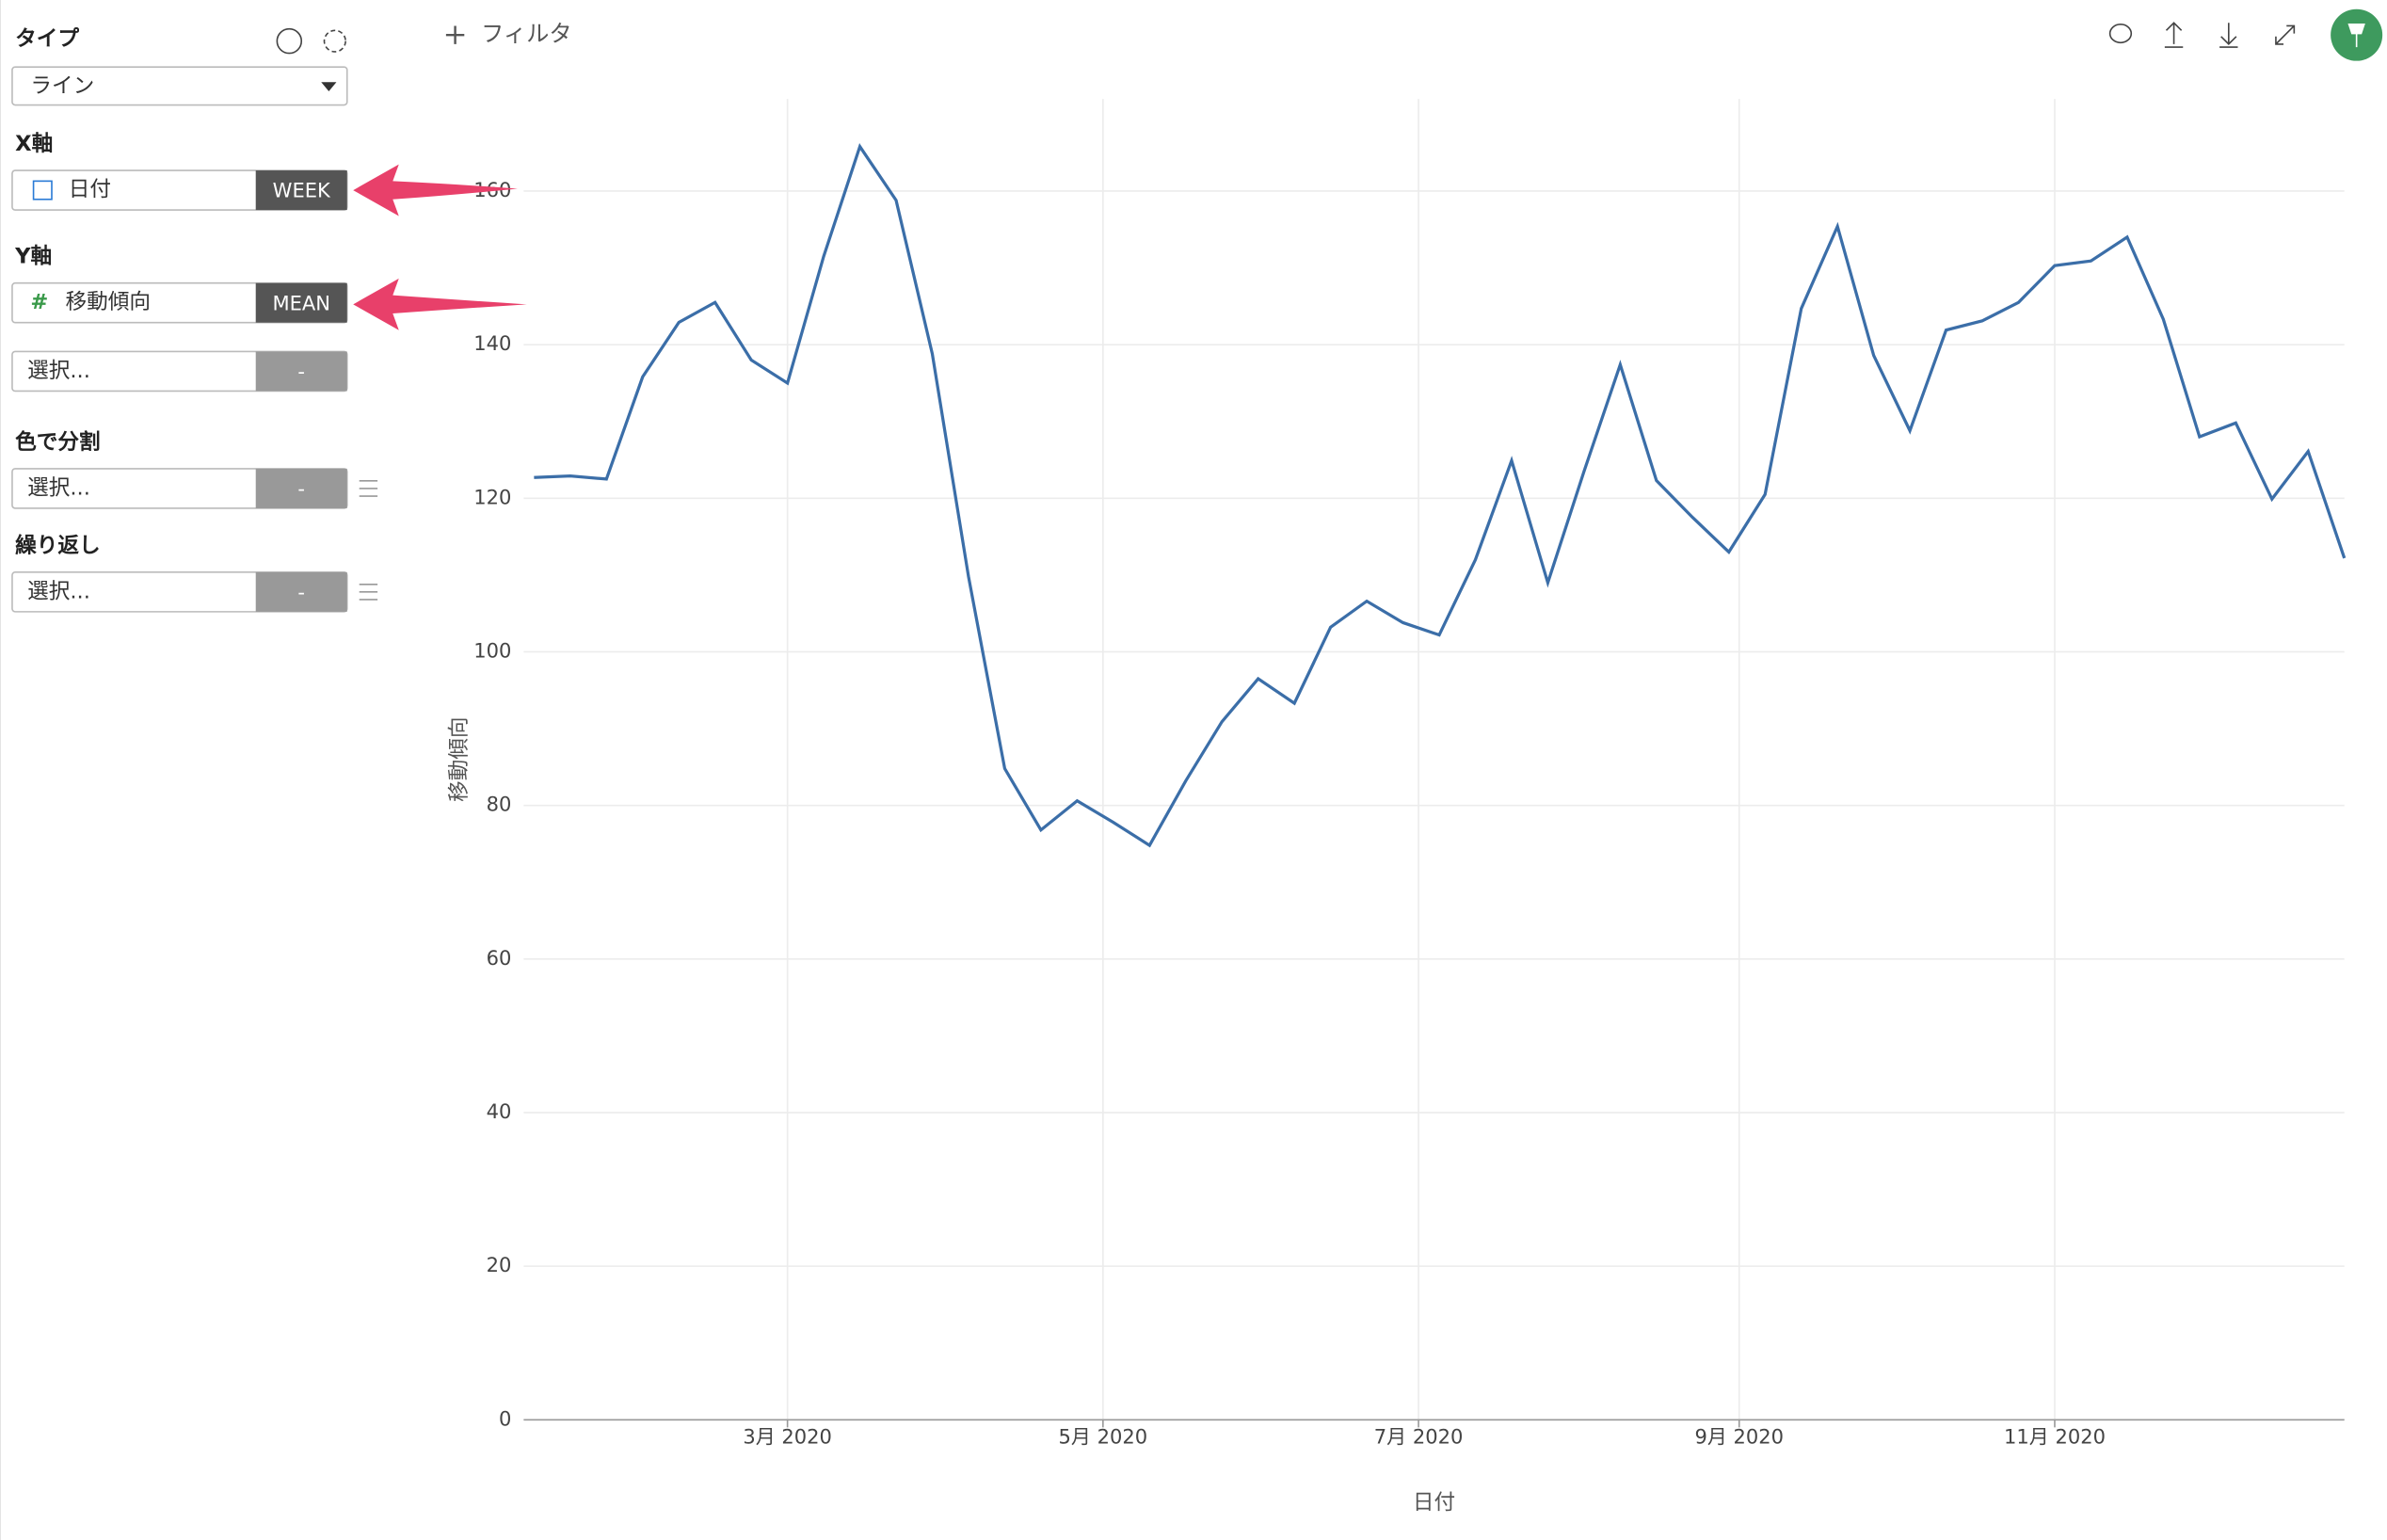 This screenshot has height=1540, width=2387. I want to click on x-field-name: 日付, so click(90, 190).